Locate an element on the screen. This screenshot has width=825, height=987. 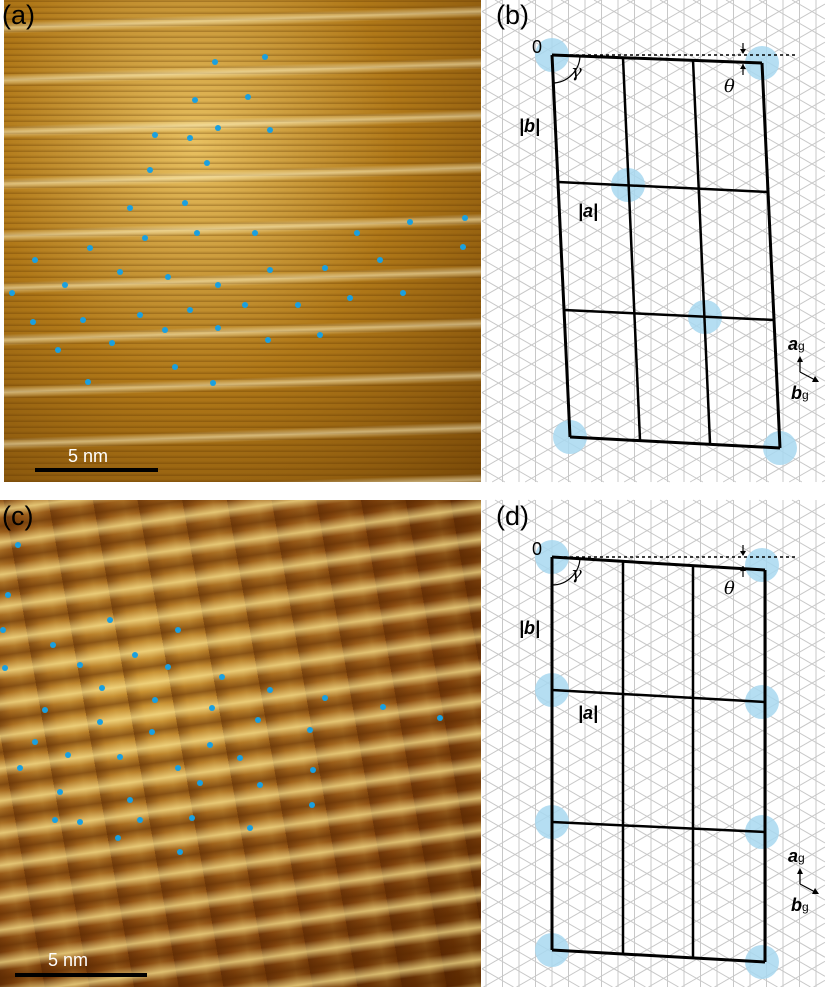
bg-letter: b is located at coordinates (796, 393).